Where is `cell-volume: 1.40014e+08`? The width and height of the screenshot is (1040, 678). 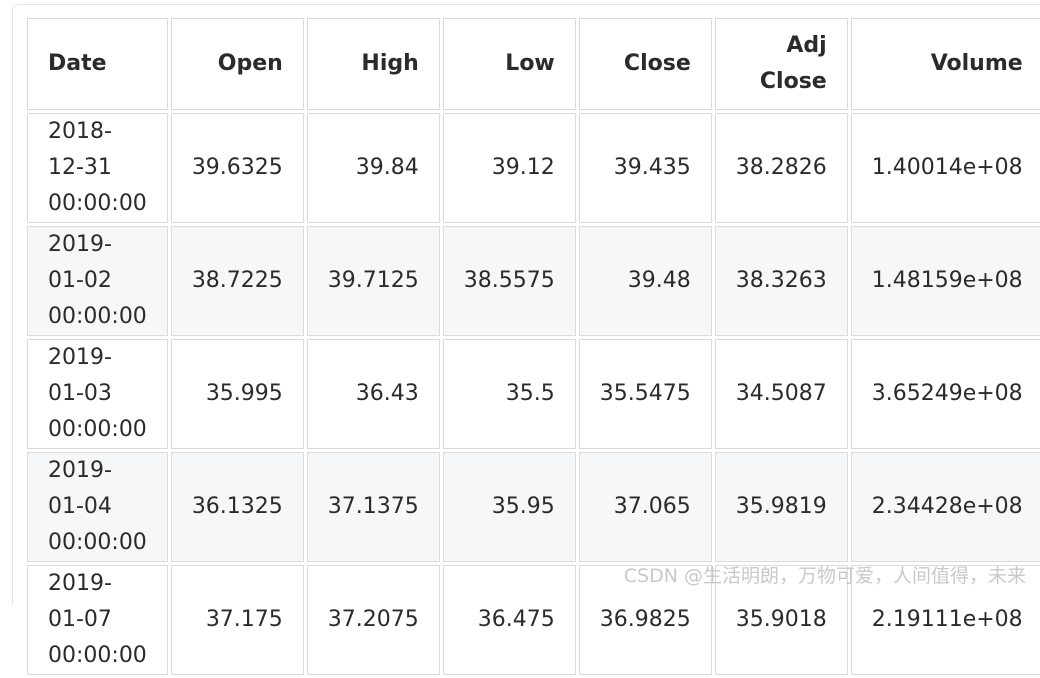
cell-volume: 1.40014e+08 is located at coordinates (945, 168).